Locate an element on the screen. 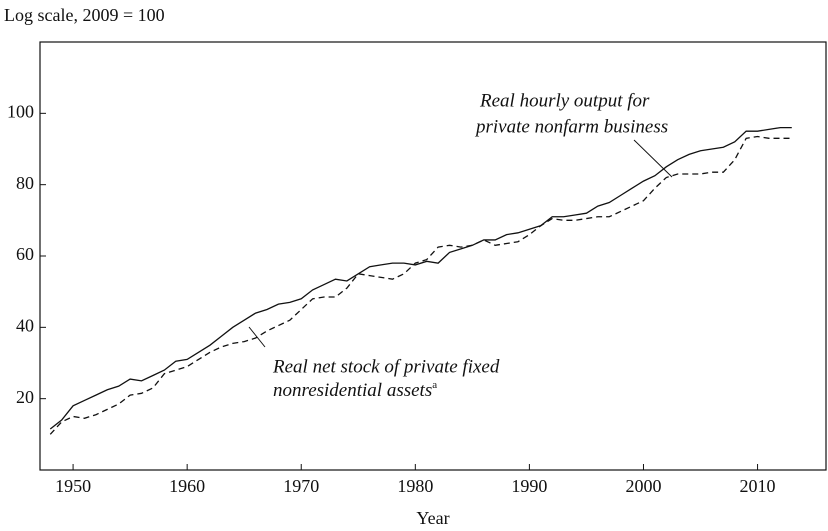 This screenshot has height=531, width=828. annotation: nonresidential assetsa is located at coordinates (355, 390).